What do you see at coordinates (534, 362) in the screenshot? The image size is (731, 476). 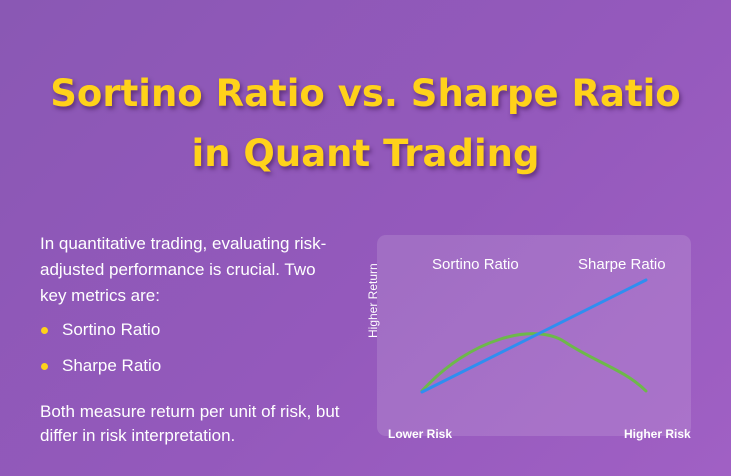 I see `sortino-curve` at bounding box center [534, 362].